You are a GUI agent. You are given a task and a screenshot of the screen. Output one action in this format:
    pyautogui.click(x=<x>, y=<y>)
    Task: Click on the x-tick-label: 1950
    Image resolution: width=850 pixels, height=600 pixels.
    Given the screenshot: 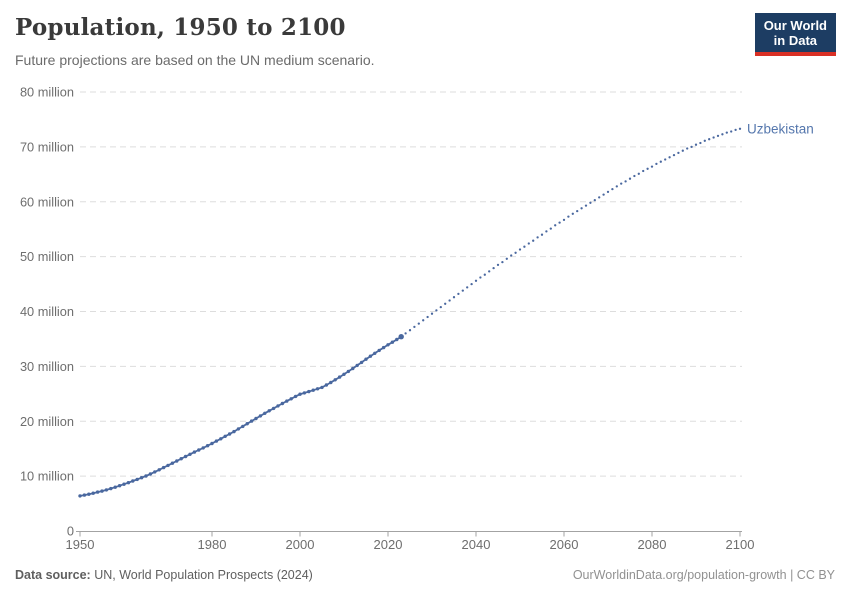 What is the action you would take?
    pyautogui.click(x=80, y=544)
    